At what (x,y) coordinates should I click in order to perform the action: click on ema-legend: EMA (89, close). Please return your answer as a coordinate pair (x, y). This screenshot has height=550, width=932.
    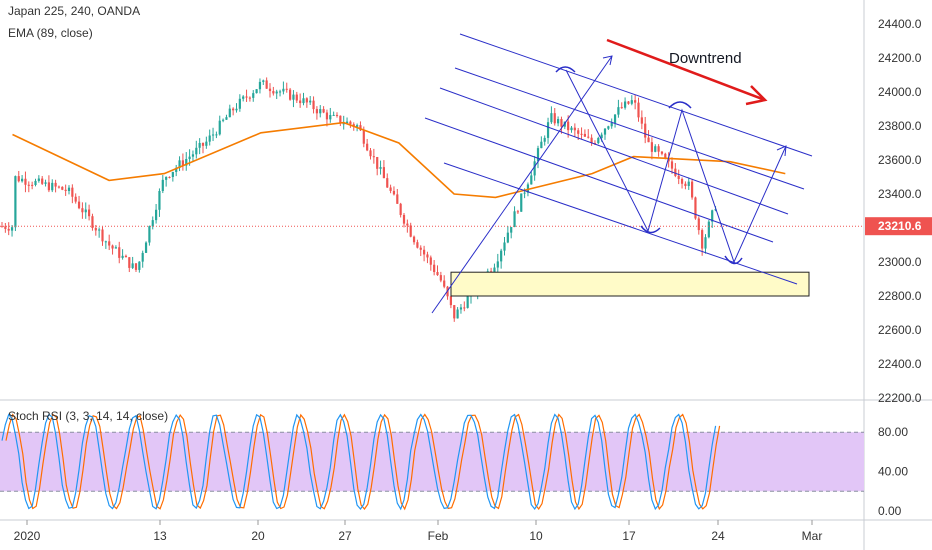
    Looking at the image, I should click on (50, 33).